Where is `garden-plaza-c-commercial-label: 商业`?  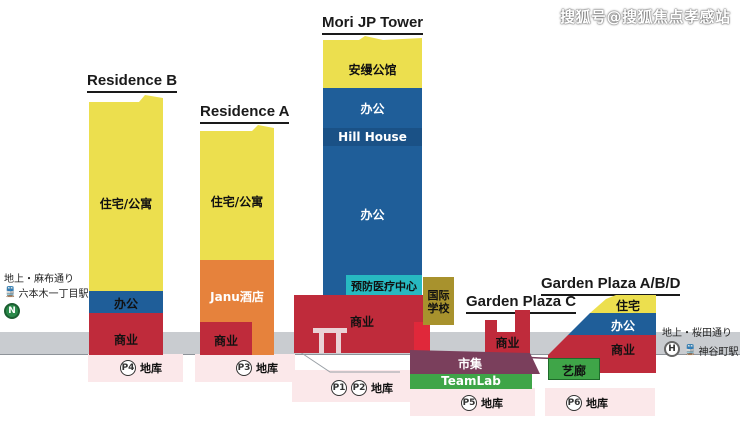
garden-plaza-c-commercial-label: 商业 is located at coordinates (507, 343).